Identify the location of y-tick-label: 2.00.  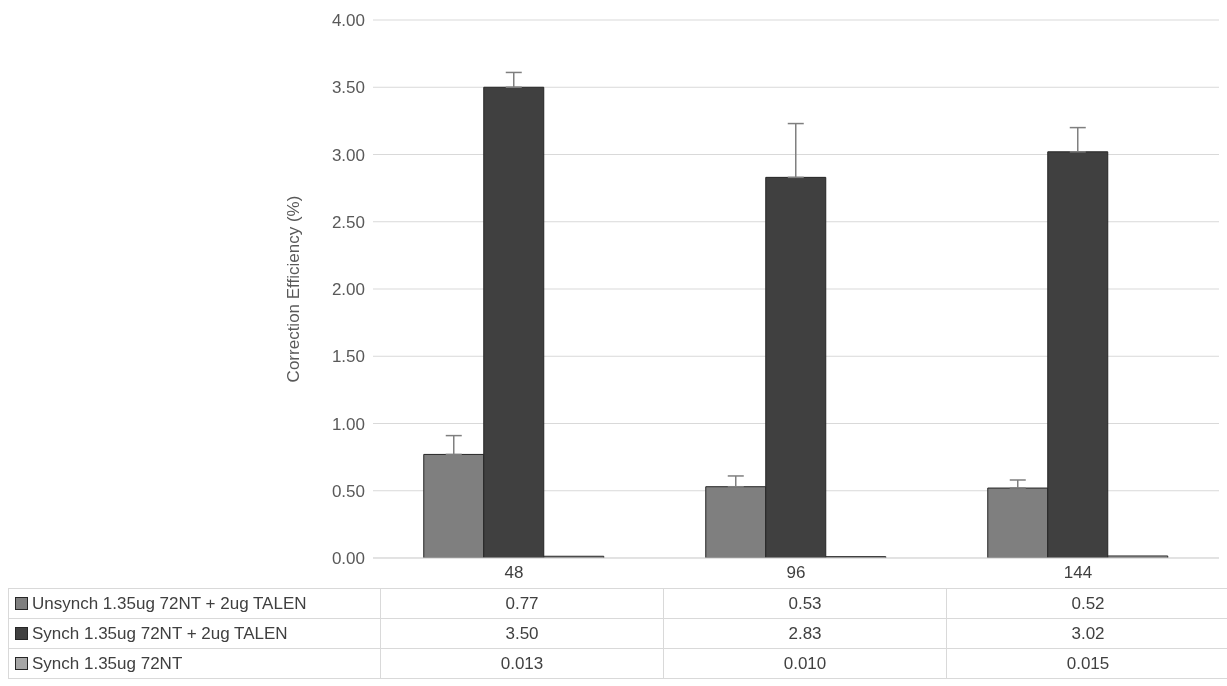
(348, 290).